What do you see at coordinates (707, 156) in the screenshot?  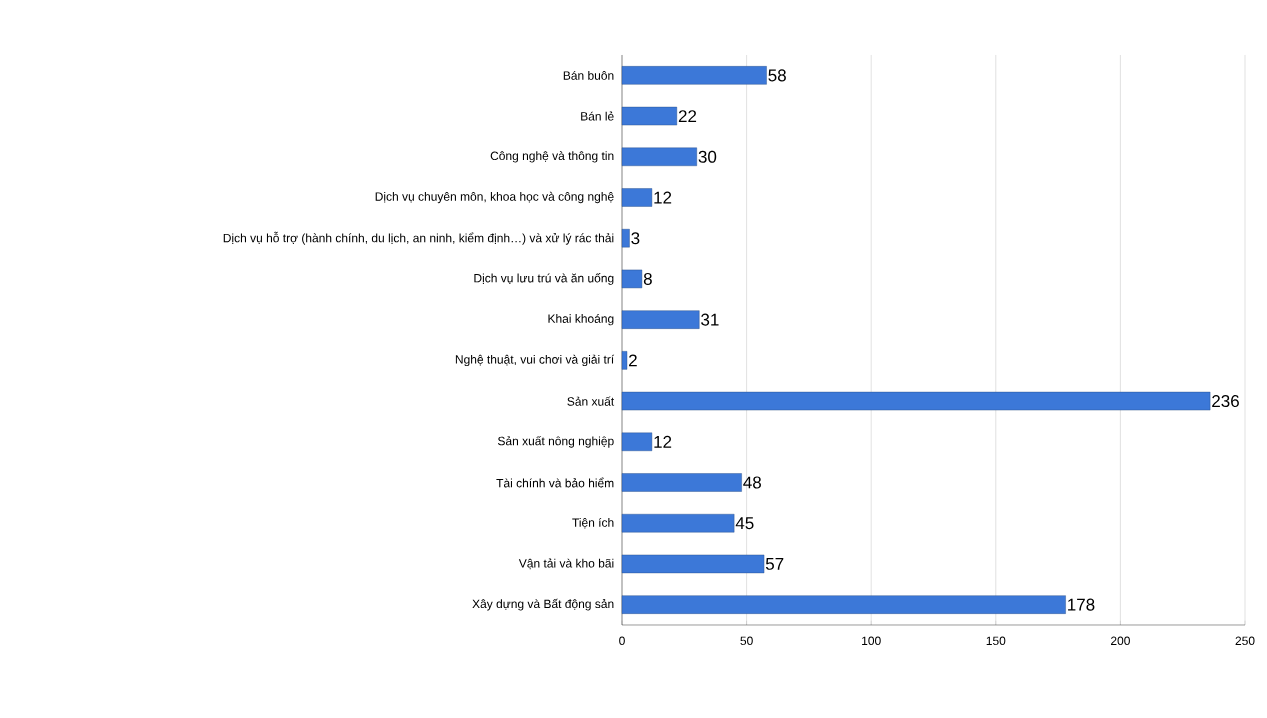 I see `data-label: 30` at bounding box center [707, 156].